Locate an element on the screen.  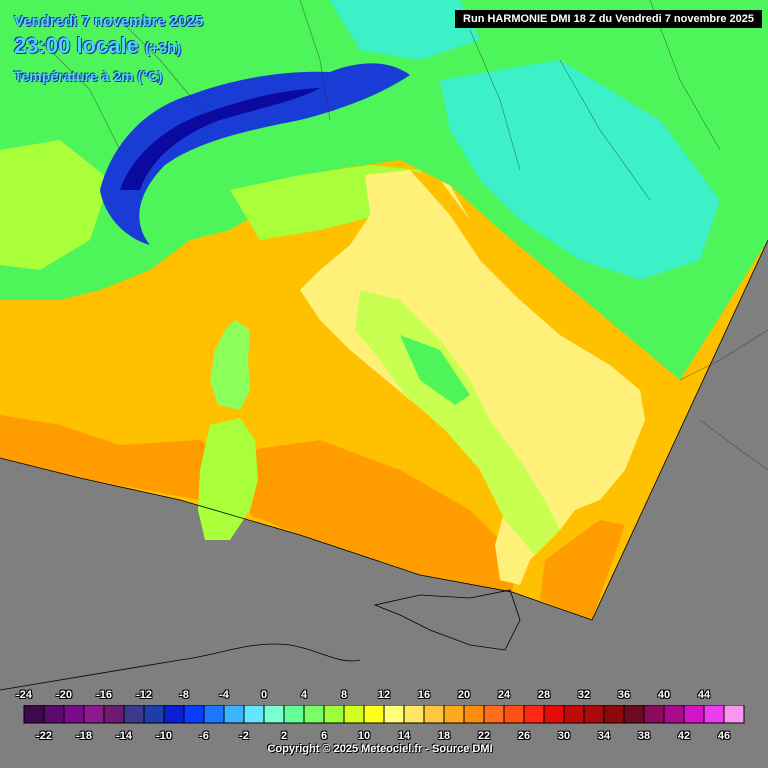
sea-warm-west is located at coordinates (125, 457).